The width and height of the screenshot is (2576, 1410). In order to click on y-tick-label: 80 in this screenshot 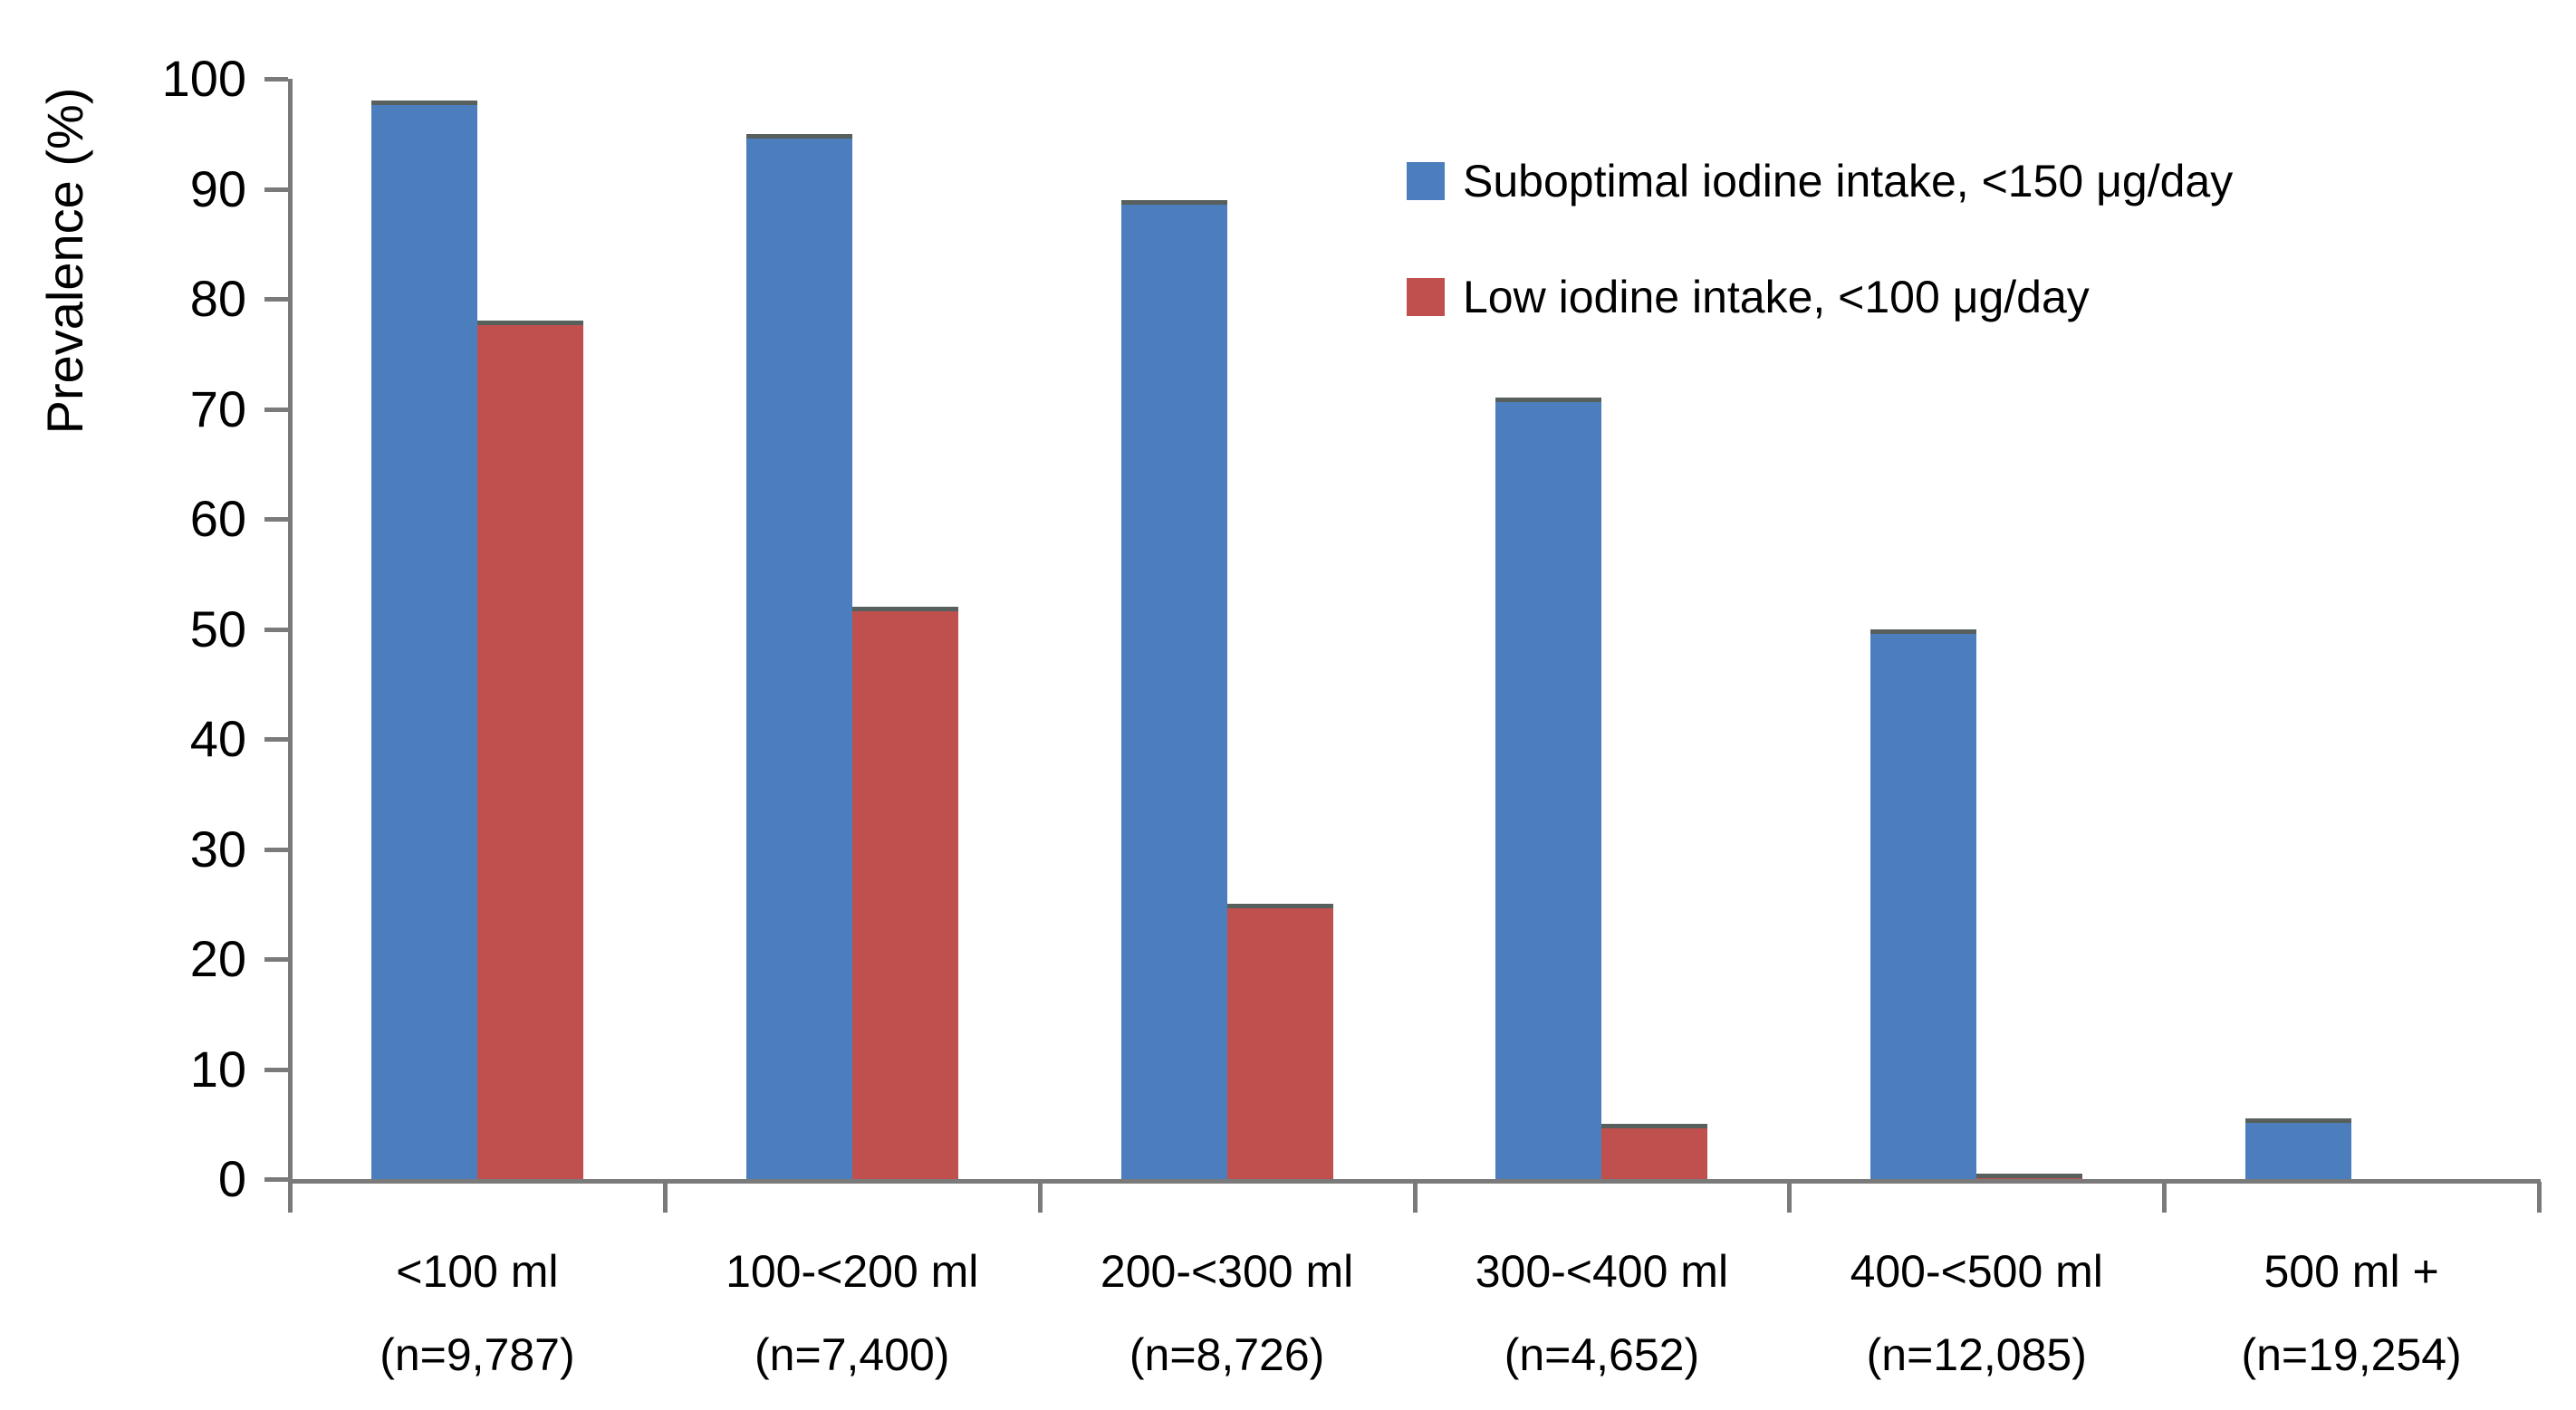, I will do `click(217, 298)`.